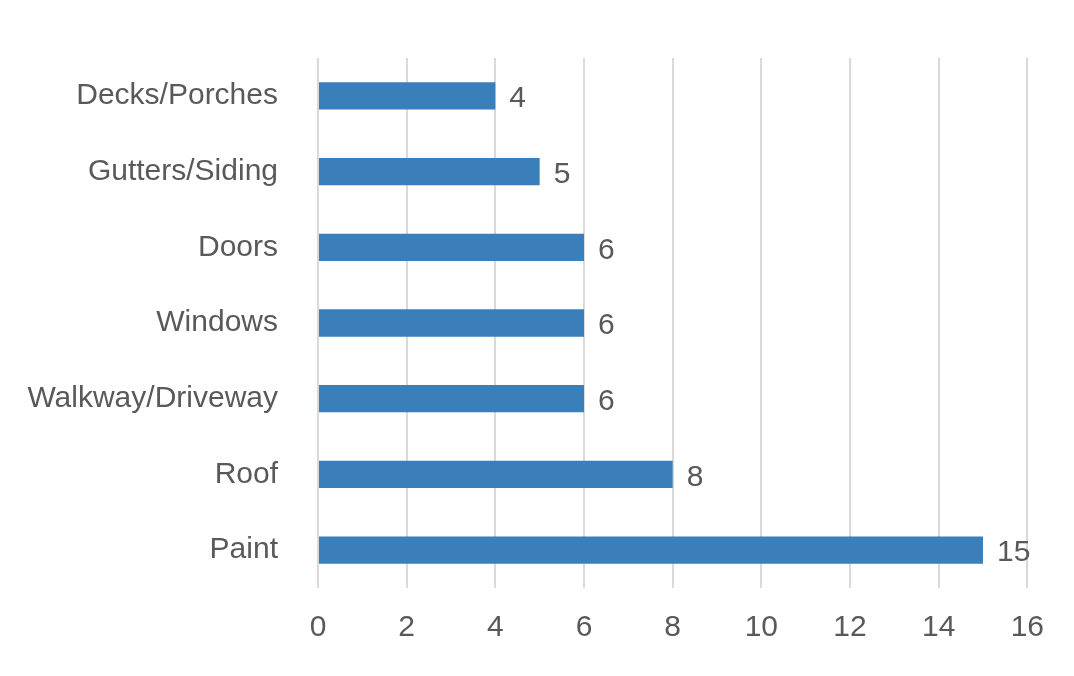  What do you see at coordinates (244, 548) in the screenshot?
I see `y-tick-label: Paint` at bounding box center [244, 548].